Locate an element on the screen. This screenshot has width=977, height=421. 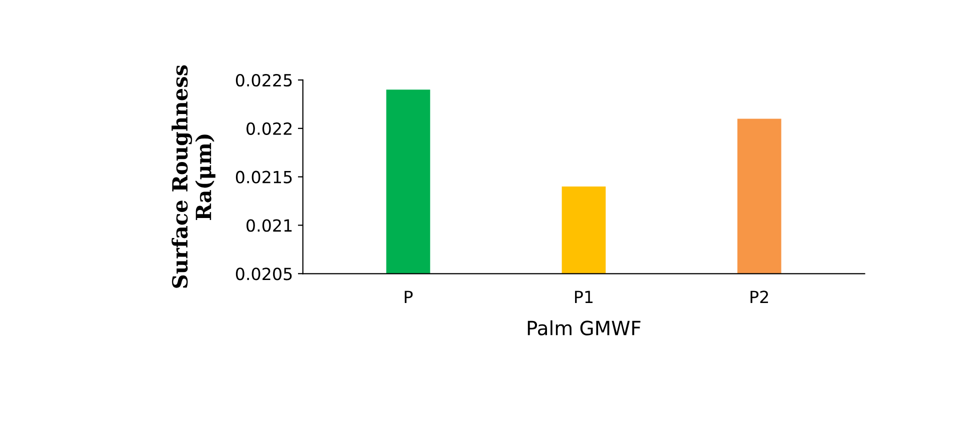
y-tick-label: 0.0225 is located at coordinates (264, 80).